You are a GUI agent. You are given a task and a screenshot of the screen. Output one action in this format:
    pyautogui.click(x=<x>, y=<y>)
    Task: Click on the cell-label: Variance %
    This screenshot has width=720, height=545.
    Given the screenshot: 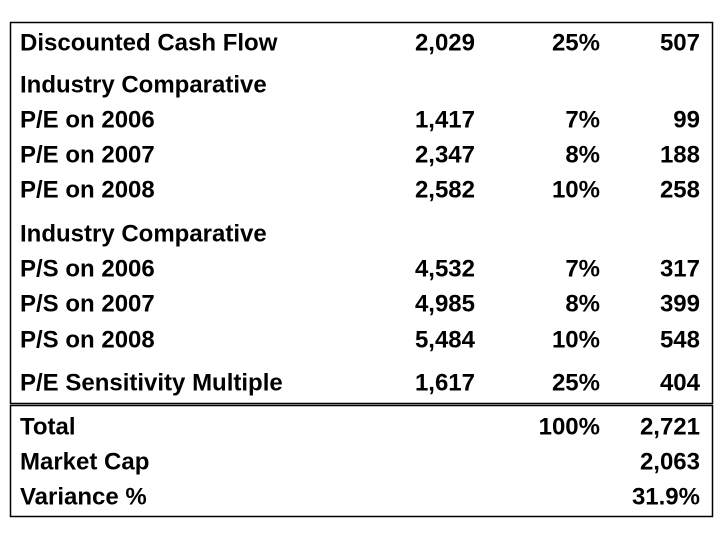 What is the action you would take?
    pyautogui.click(x=83, y=496)
    